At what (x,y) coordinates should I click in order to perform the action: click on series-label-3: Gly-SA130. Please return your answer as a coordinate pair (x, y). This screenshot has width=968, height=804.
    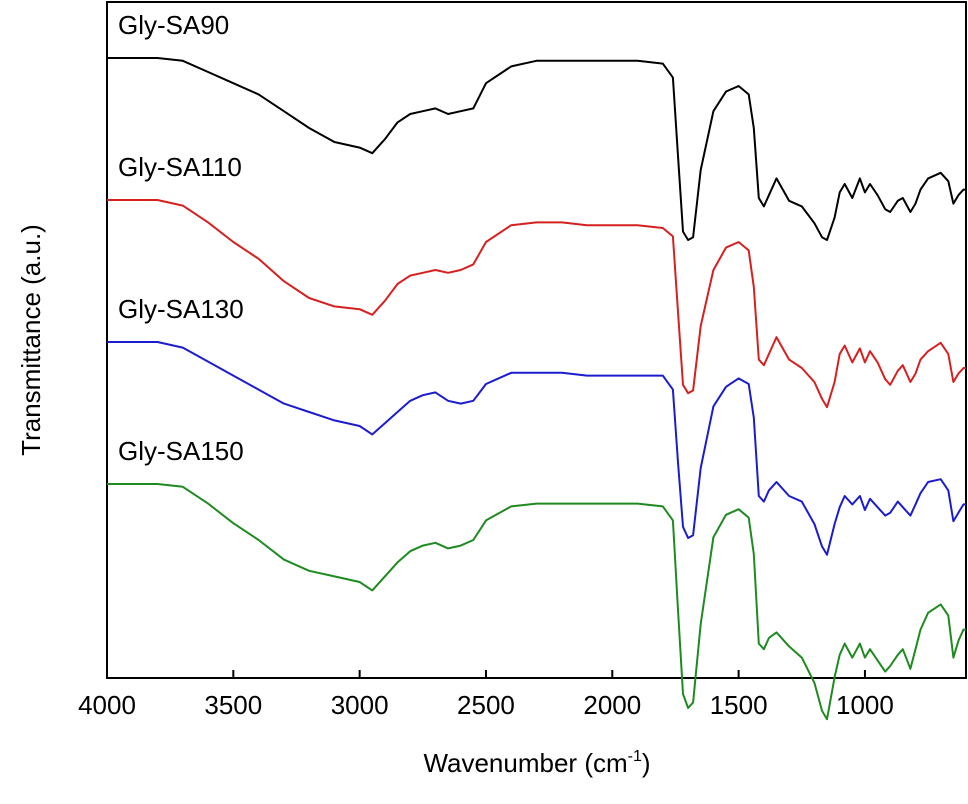
    Looking at the image, I should click on (181, 309).